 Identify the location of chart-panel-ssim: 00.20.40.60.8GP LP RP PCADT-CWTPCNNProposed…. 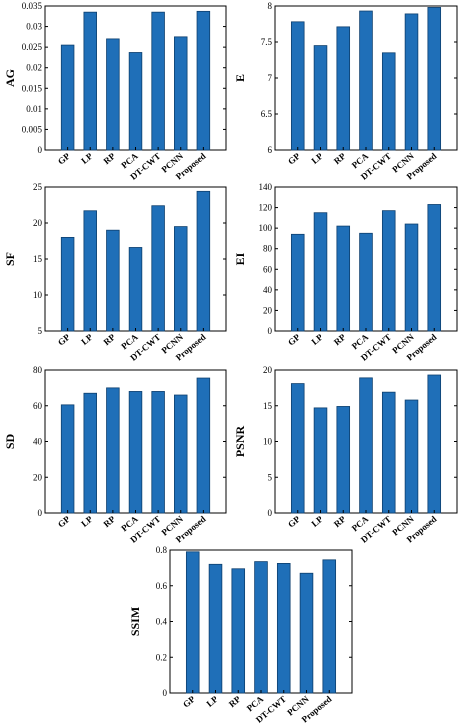
(240, 635).